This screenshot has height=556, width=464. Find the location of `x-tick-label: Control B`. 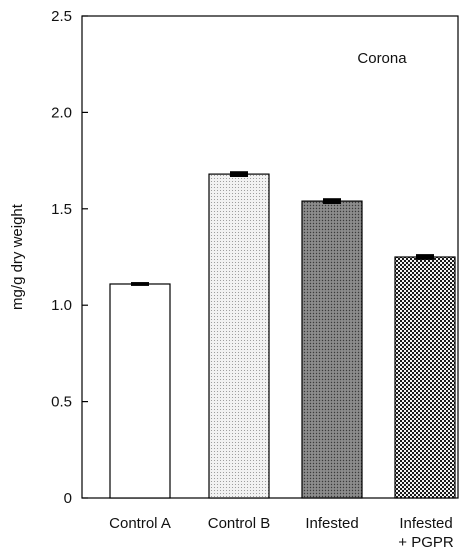

x-tick-label: Control B is located at coordinates (239, 523).